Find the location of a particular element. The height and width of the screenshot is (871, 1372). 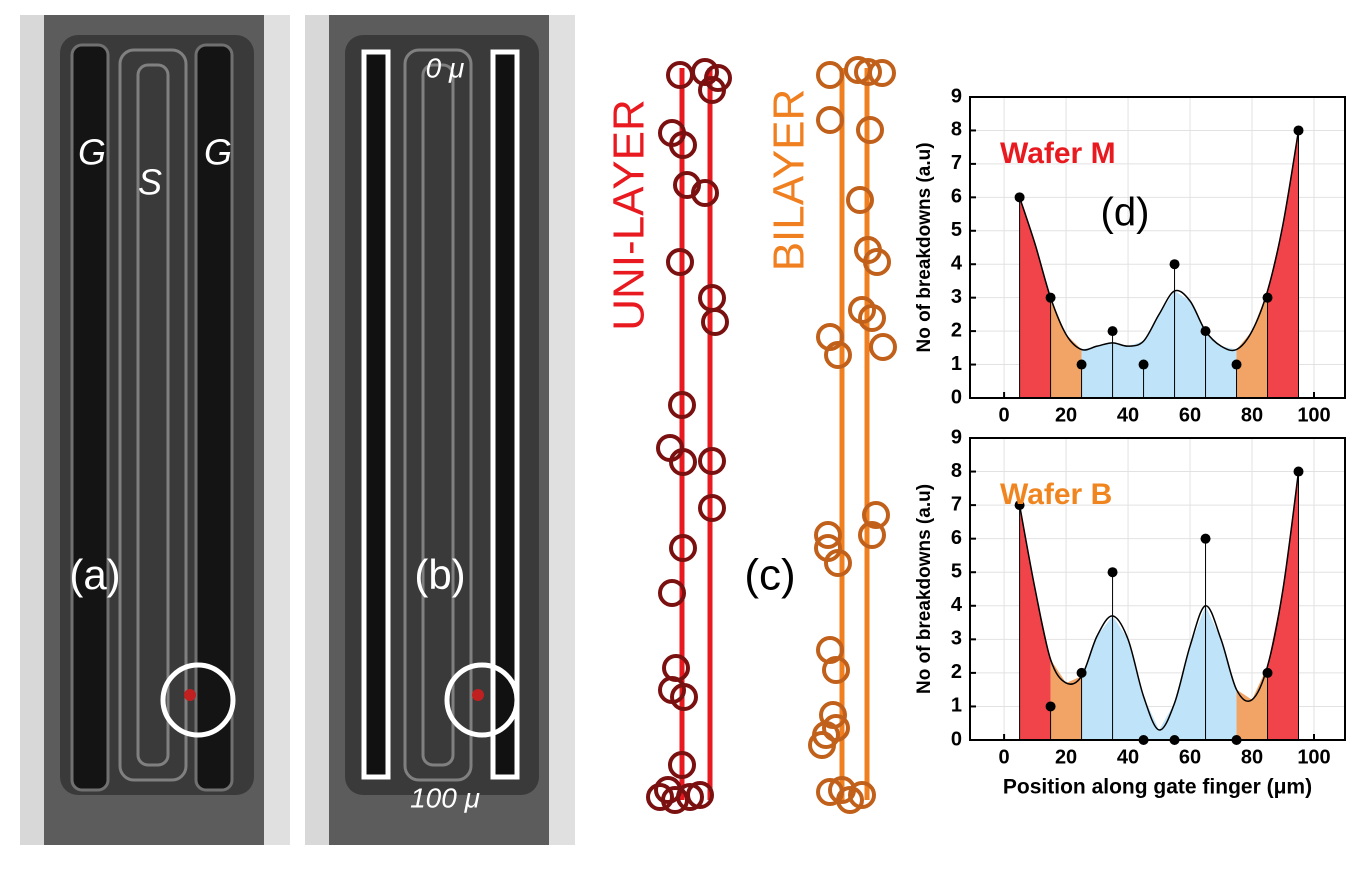

label: S is located at coordinates (150, 182).